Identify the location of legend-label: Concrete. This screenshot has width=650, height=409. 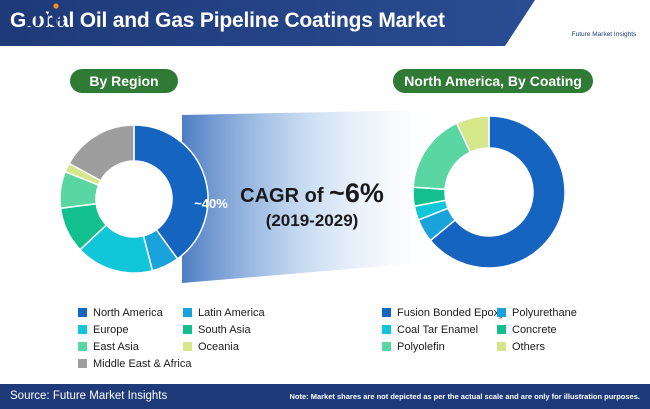
(534, 330).